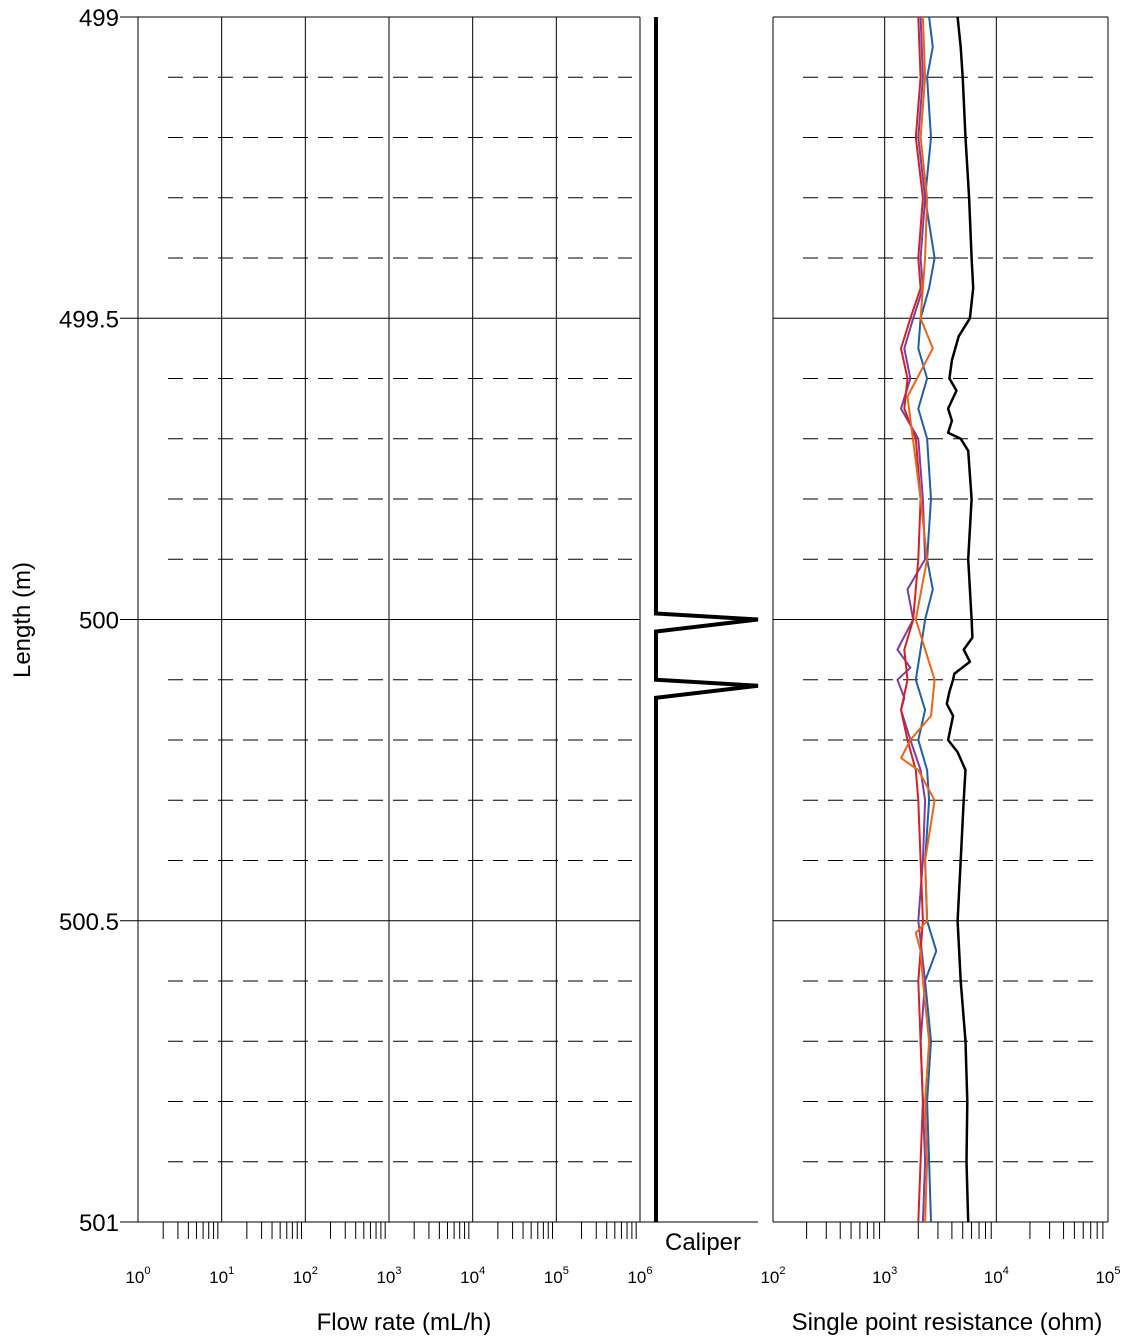 The height and width of the screenshot is (1338, 1136). Describe the element at coordinates (388, 1276) in the screenshot. I see `flow-x-tick-label: 10³` at that location.